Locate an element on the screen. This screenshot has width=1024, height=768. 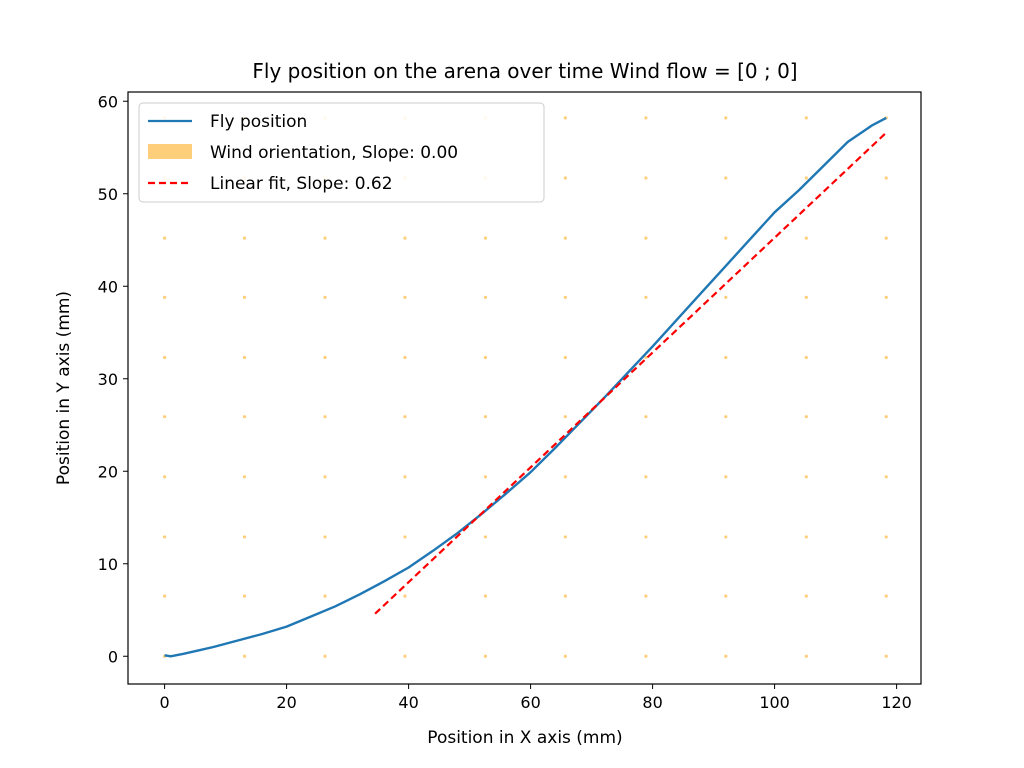
y-tick-label: 30 is located at coordinates (108, 379).